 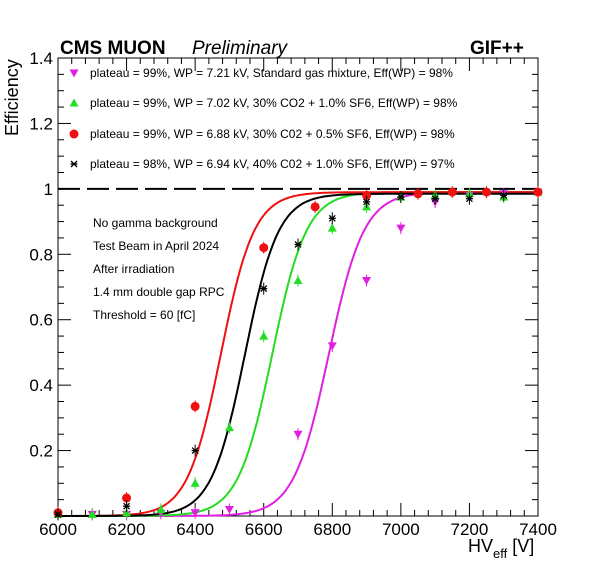 What do you see at coordinates (41, 451) in the screenshot?
I see `y-tick-label: 0.2` at bounding box center [41, 451].